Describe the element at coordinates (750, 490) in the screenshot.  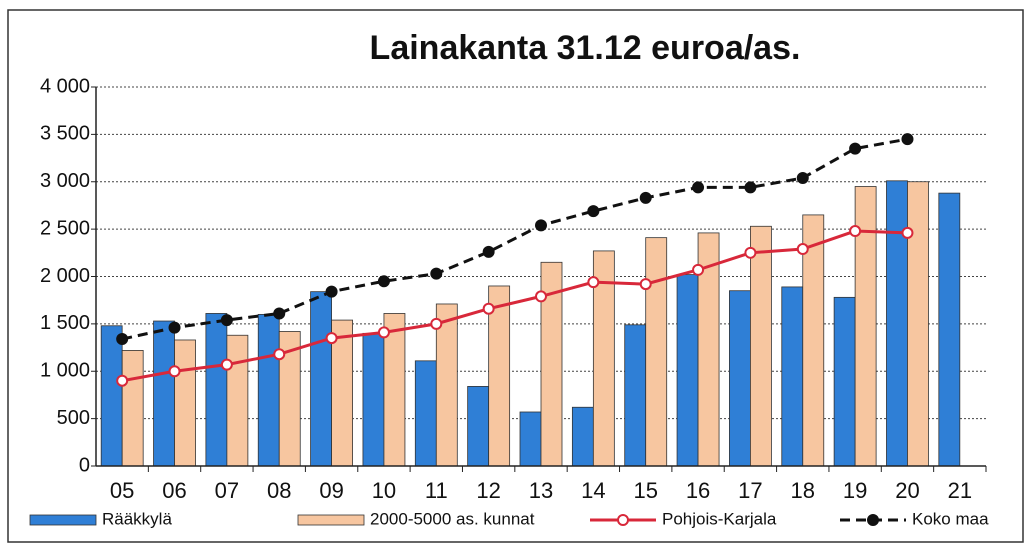
I see `x-tick-label: 17` at that location.